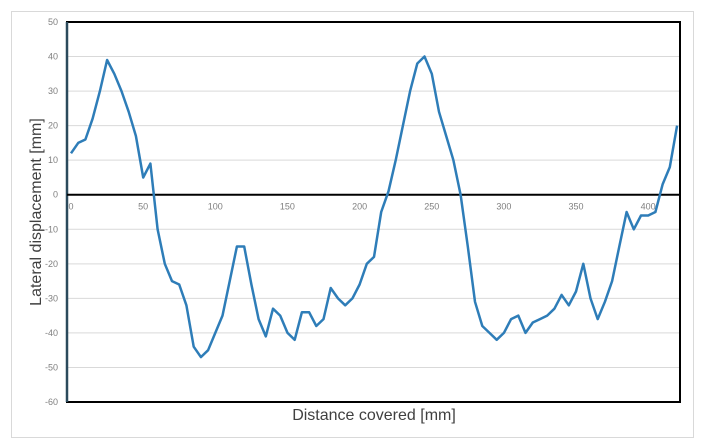 The width and height of the screenshot is (704, 447). What do you see at coordinates (51, 229) in the screenshot?
I see `y-tick-label: -10` at bounding box center [51, 229].